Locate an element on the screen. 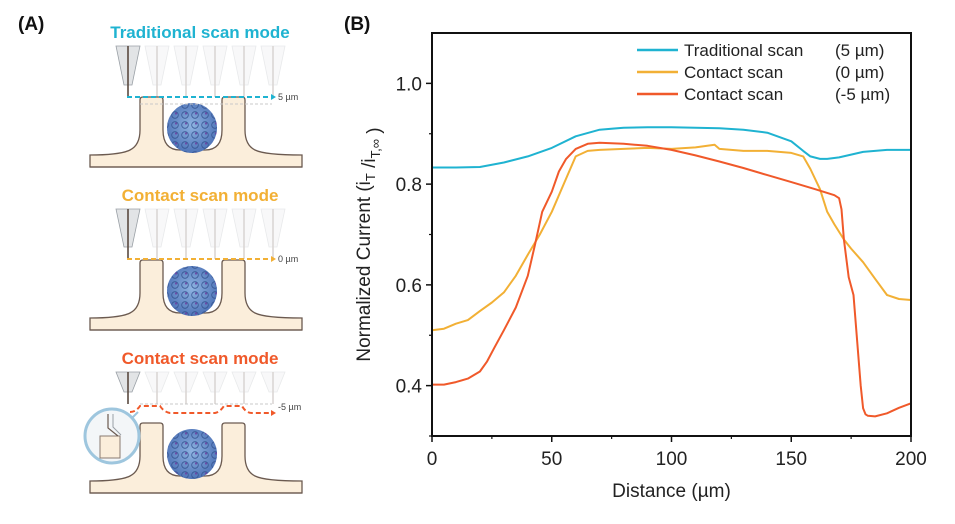 This screenshot has height=524, width=955. scan-offset-label: 5 µm is located at coordinates (288, 97).